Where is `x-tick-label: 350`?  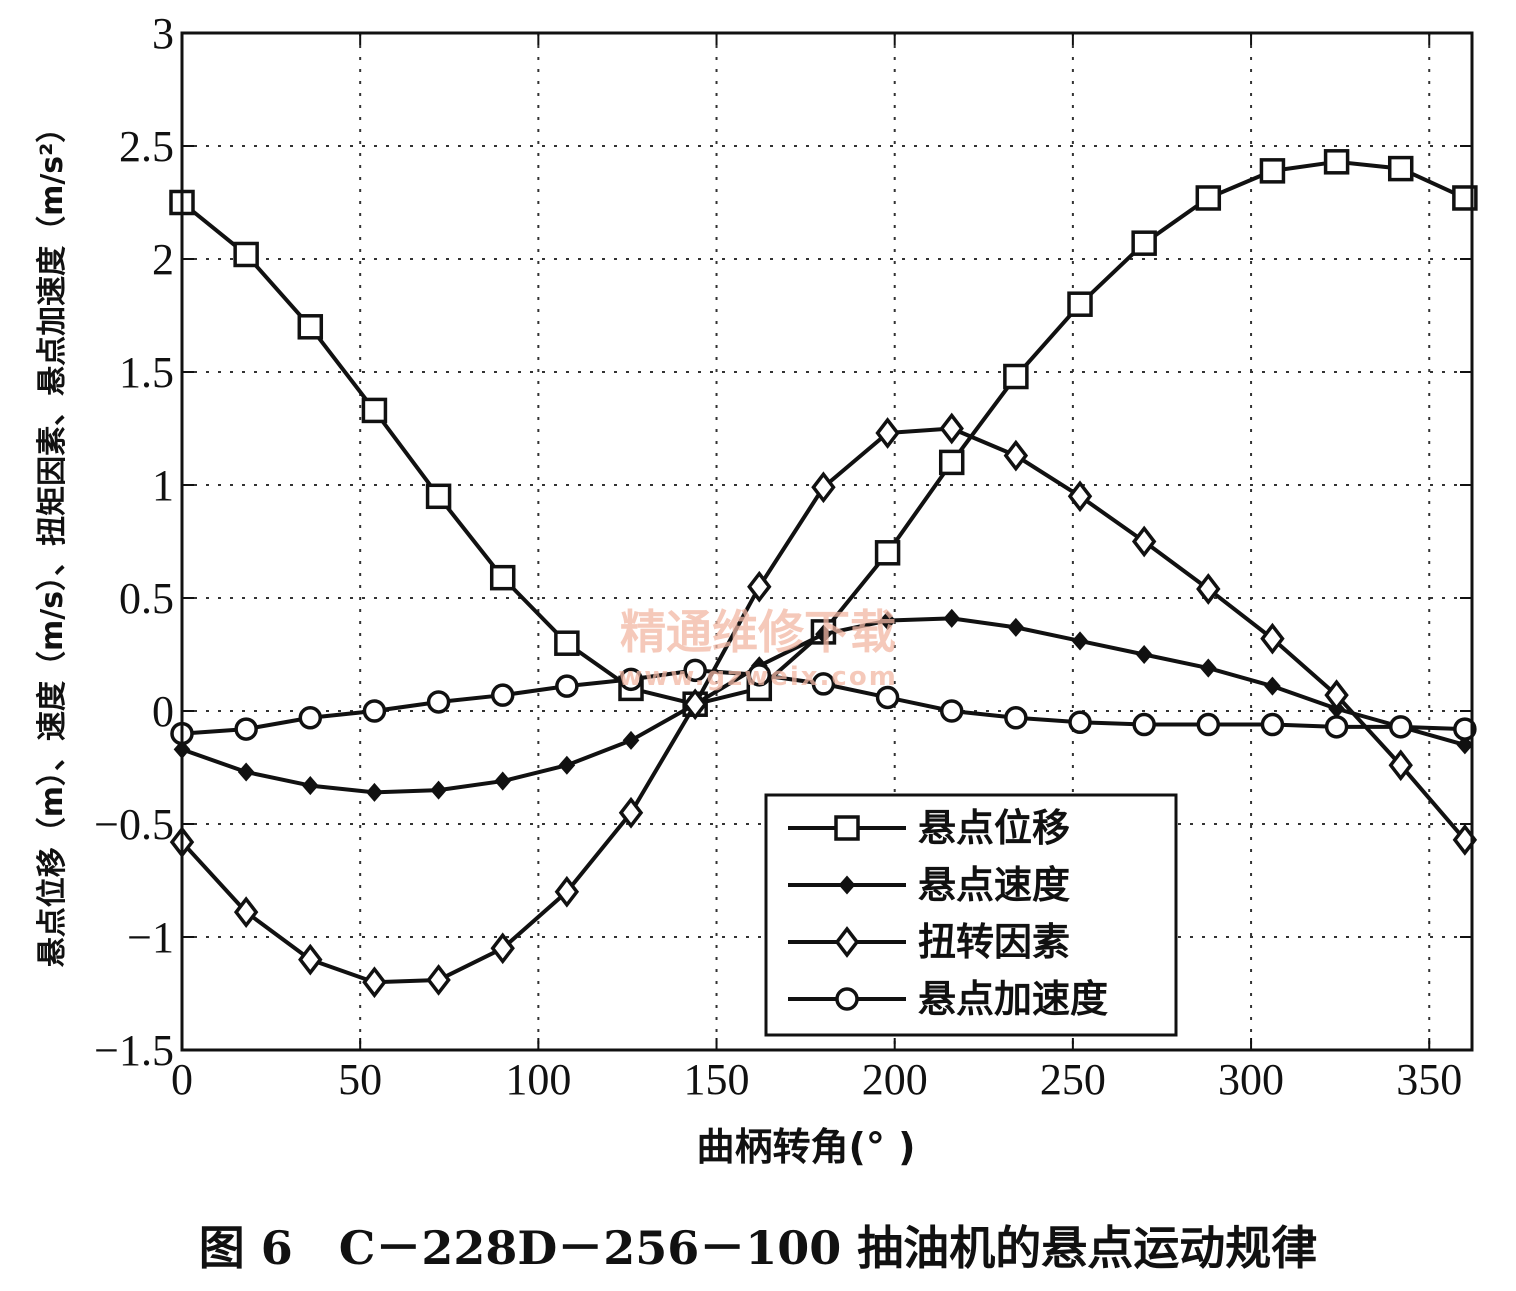 x-tick-label: 350 is located at coordinates (1429, 1079).